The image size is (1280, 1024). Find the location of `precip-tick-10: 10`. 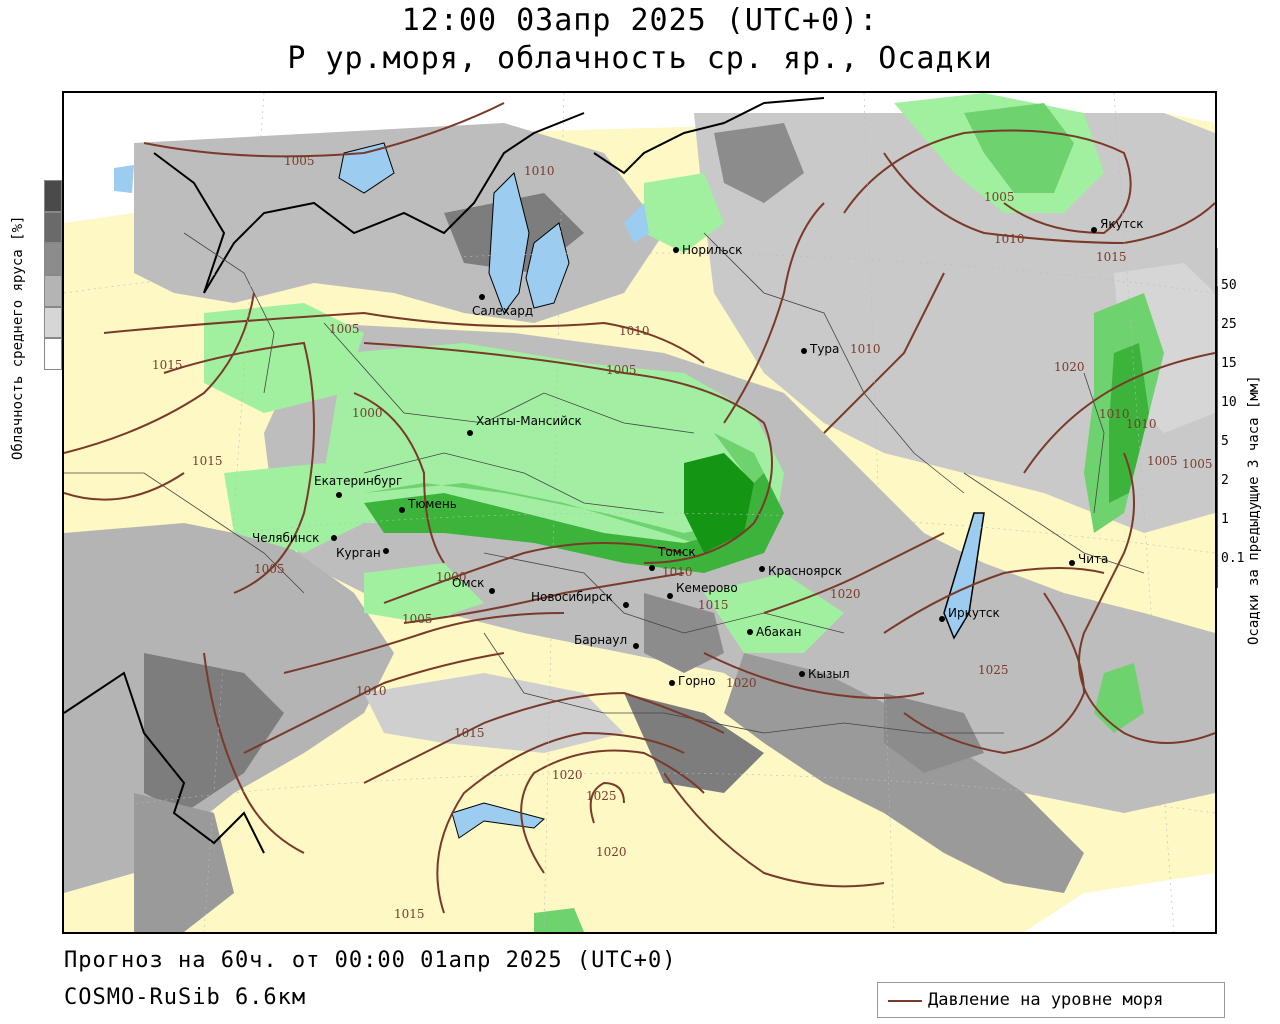

precip-tick-10: 10 is located at coordinates (1229, 402).